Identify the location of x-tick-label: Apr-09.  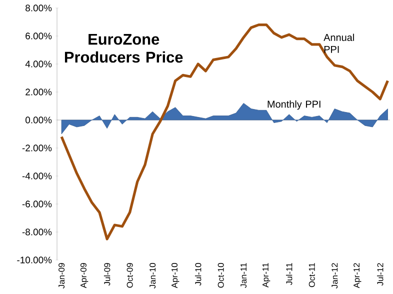
(84, 275).